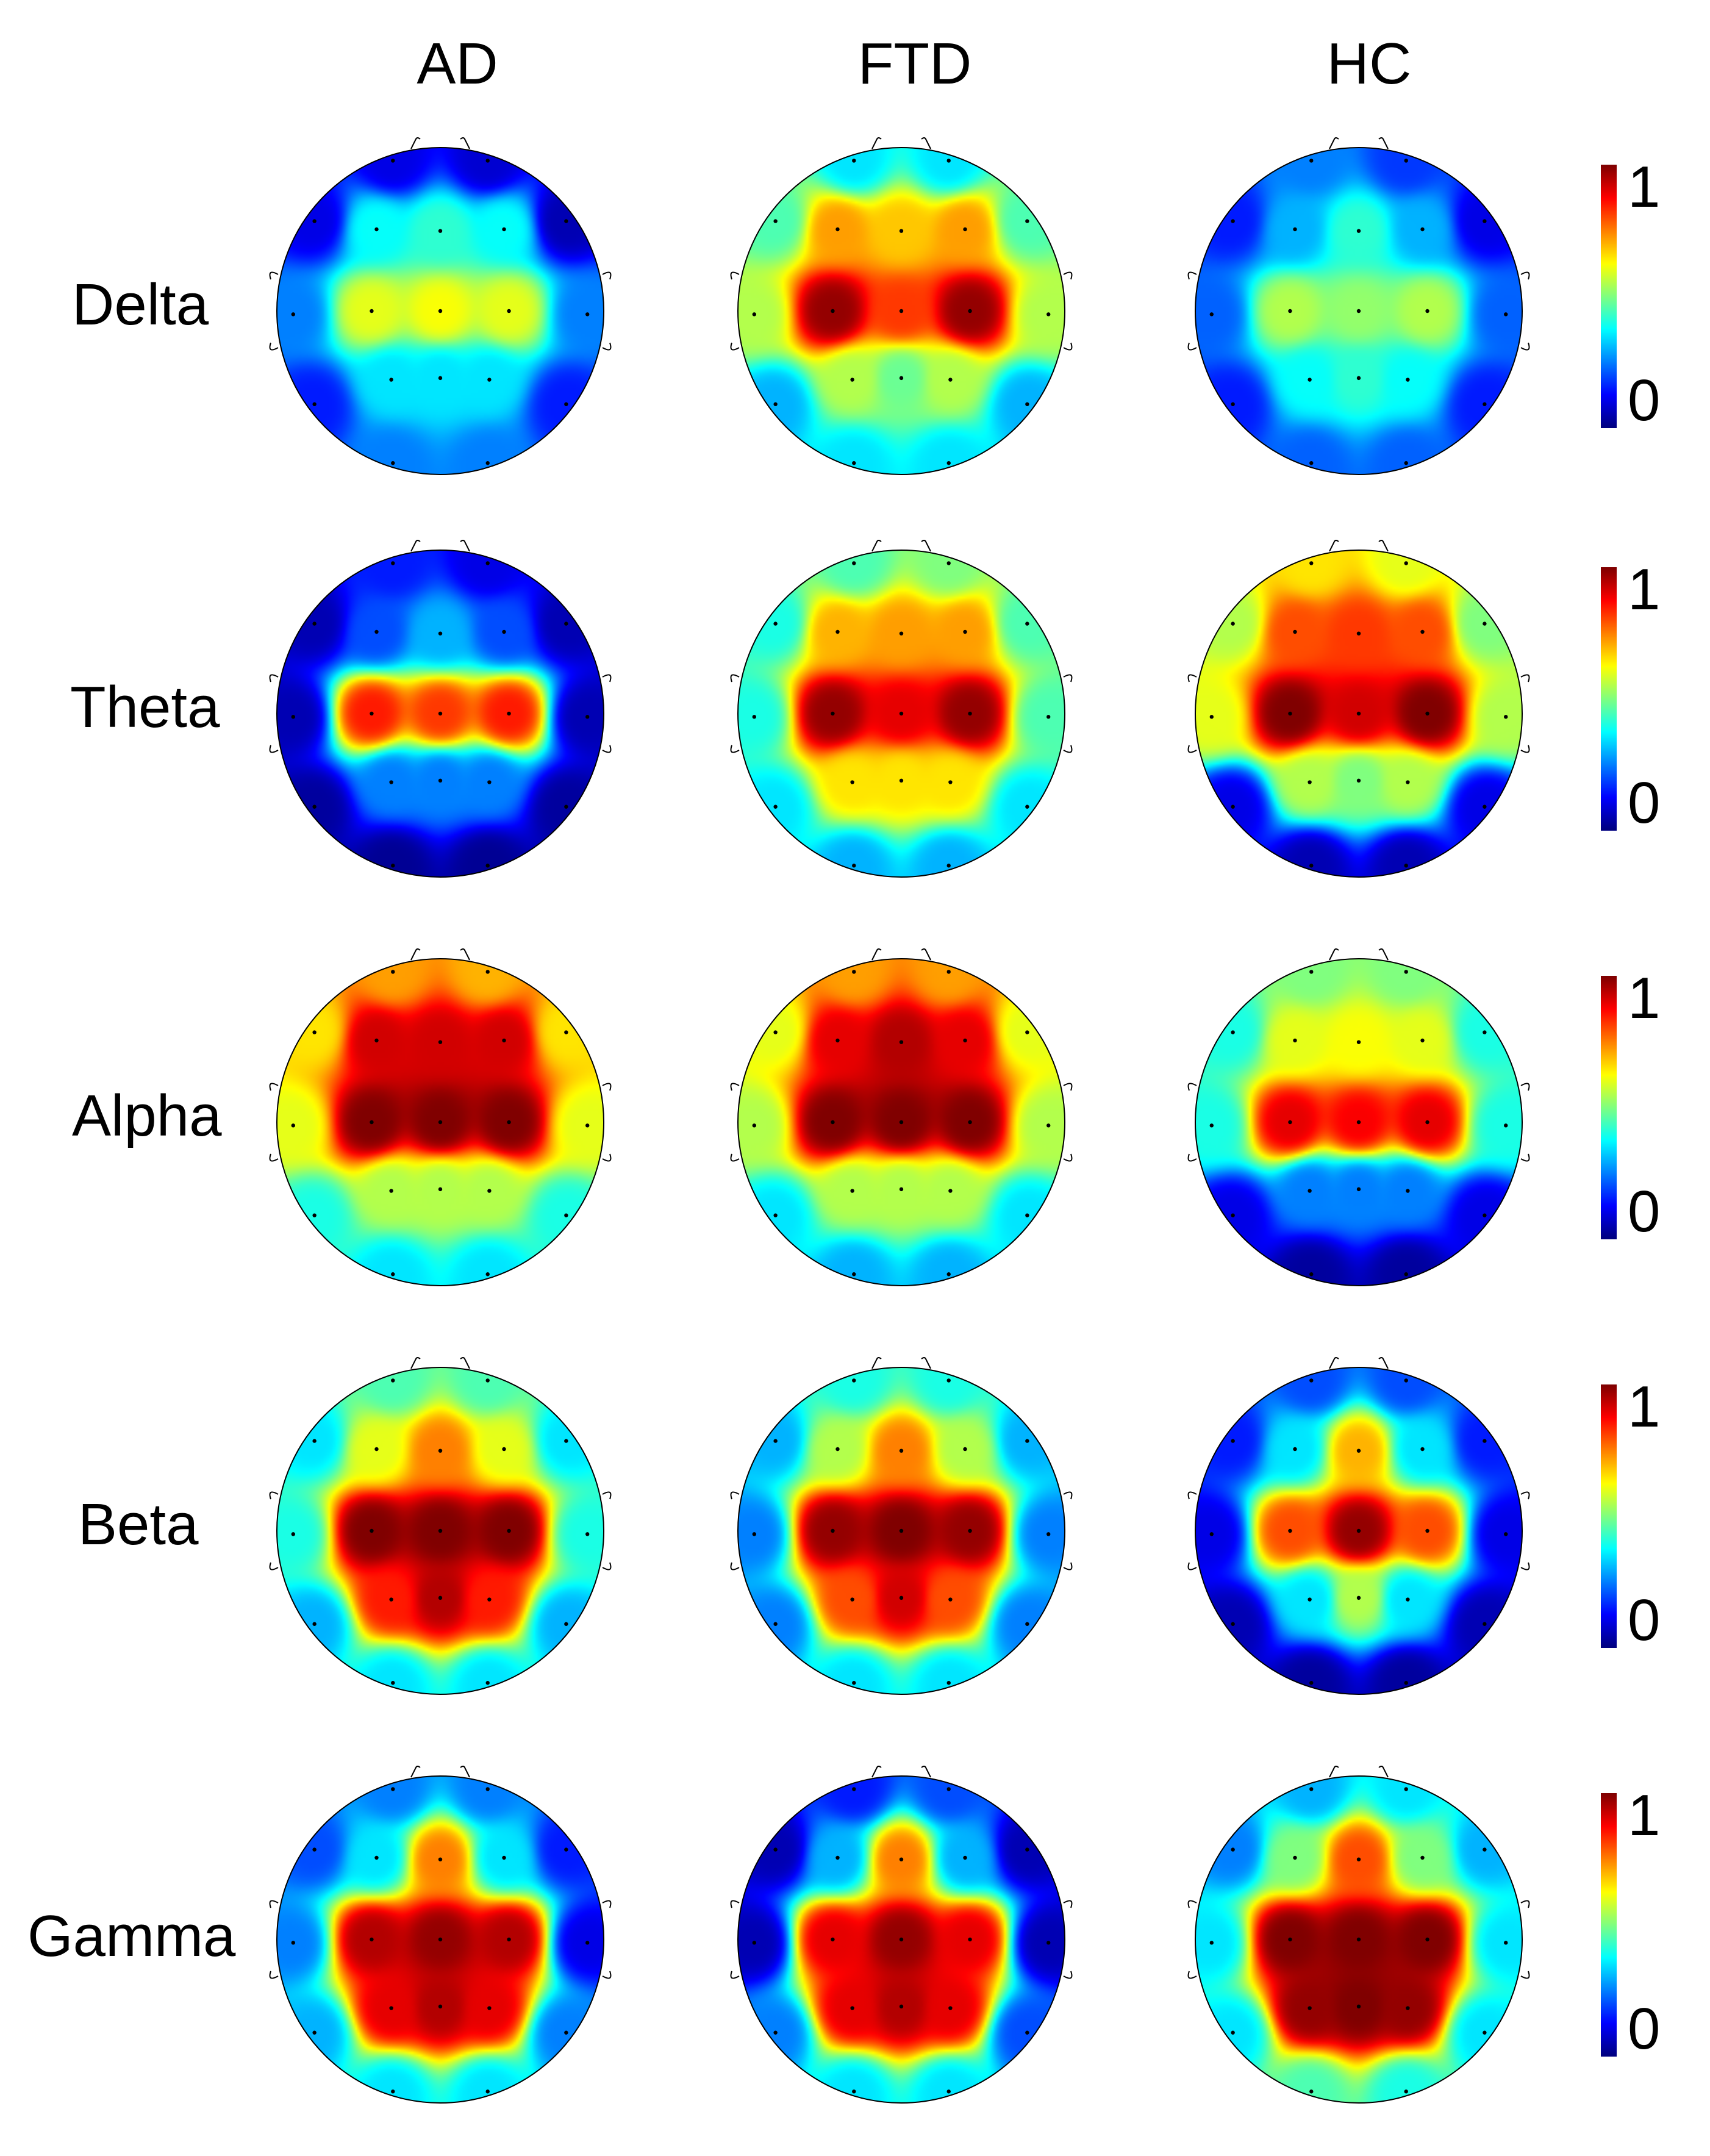 The height and width of the screenshot is (2156, 1710). Describe the element at coordinates (901, 311) in the screenshot. I see `topoplot-delta-ftd` at that location.